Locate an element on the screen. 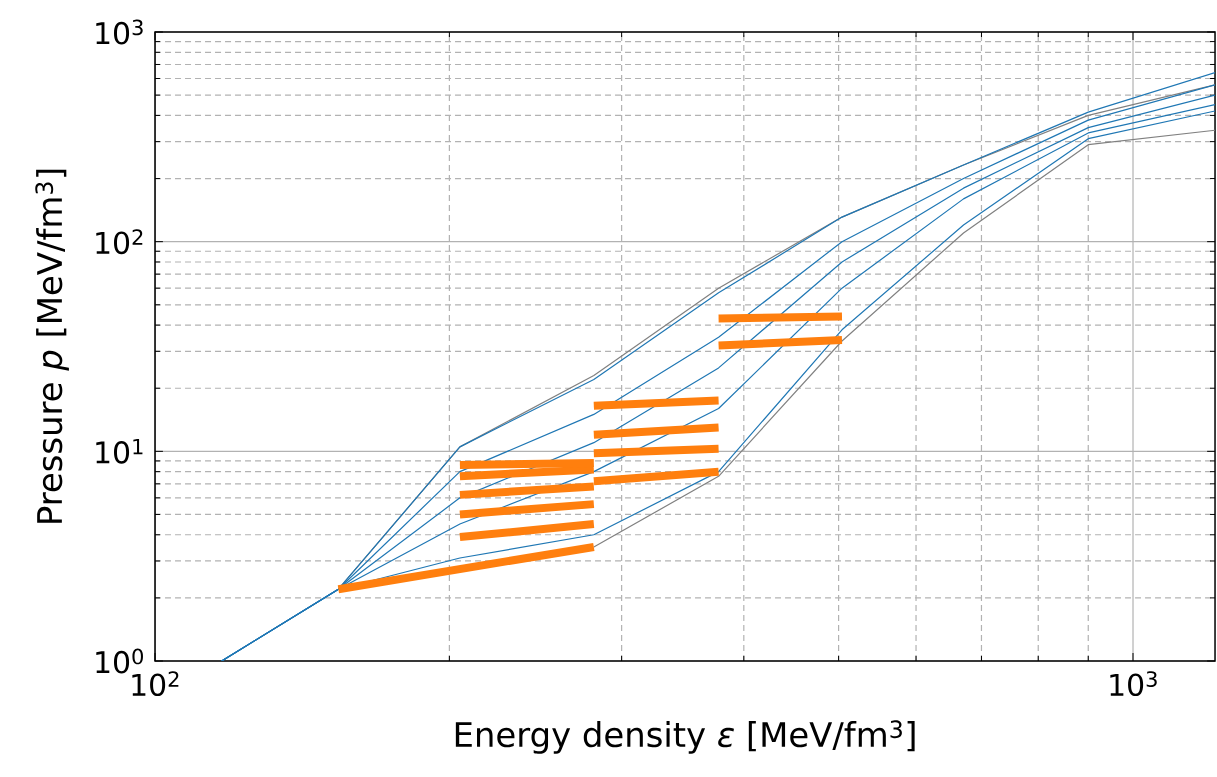 This screenshot has width=1217, height=777. x-axis-title: Energy density ε [MeV/fm$^{3}$] is located at coordinates (685, 737).